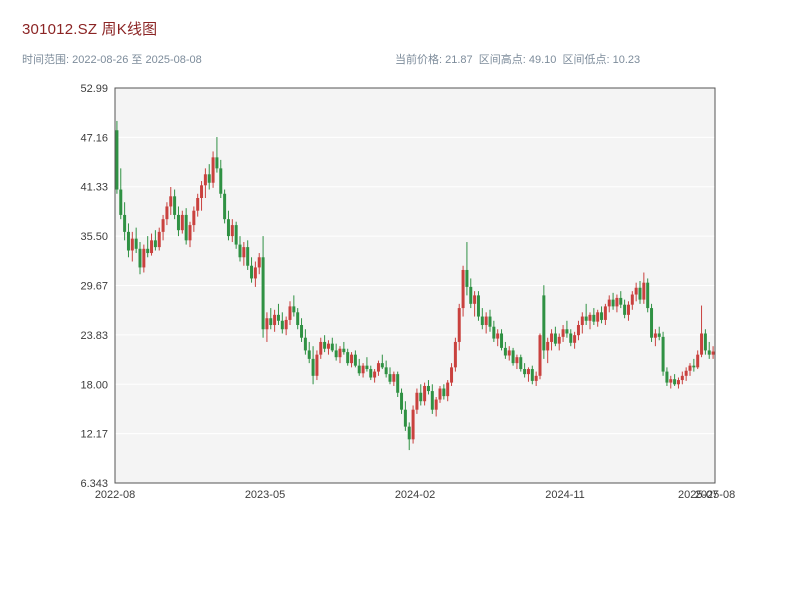 This screenshot has width=800, height=600. Describe the element at coordinates (518, 60) in the screenshot. I see `price-stats-label: 当前价格: 21.87 区间高点: 49.10 区间低点: 10.23` at that location.